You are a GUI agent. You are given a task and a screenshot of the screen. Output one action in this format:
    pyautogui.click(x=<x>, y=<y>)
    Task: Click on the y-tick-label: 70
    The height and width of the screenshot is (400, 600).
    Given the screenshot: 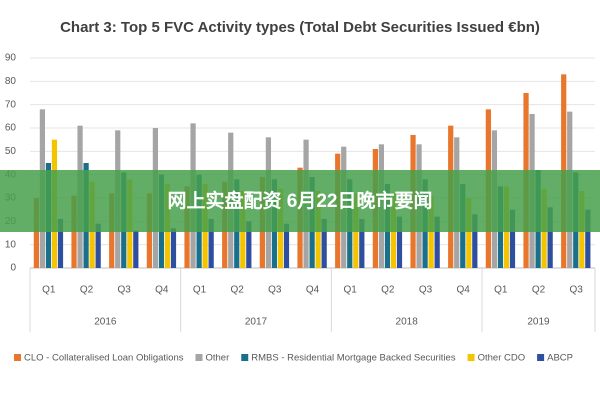 What is the action you would take?
    pyautogui.click(x=11, y=104)
    